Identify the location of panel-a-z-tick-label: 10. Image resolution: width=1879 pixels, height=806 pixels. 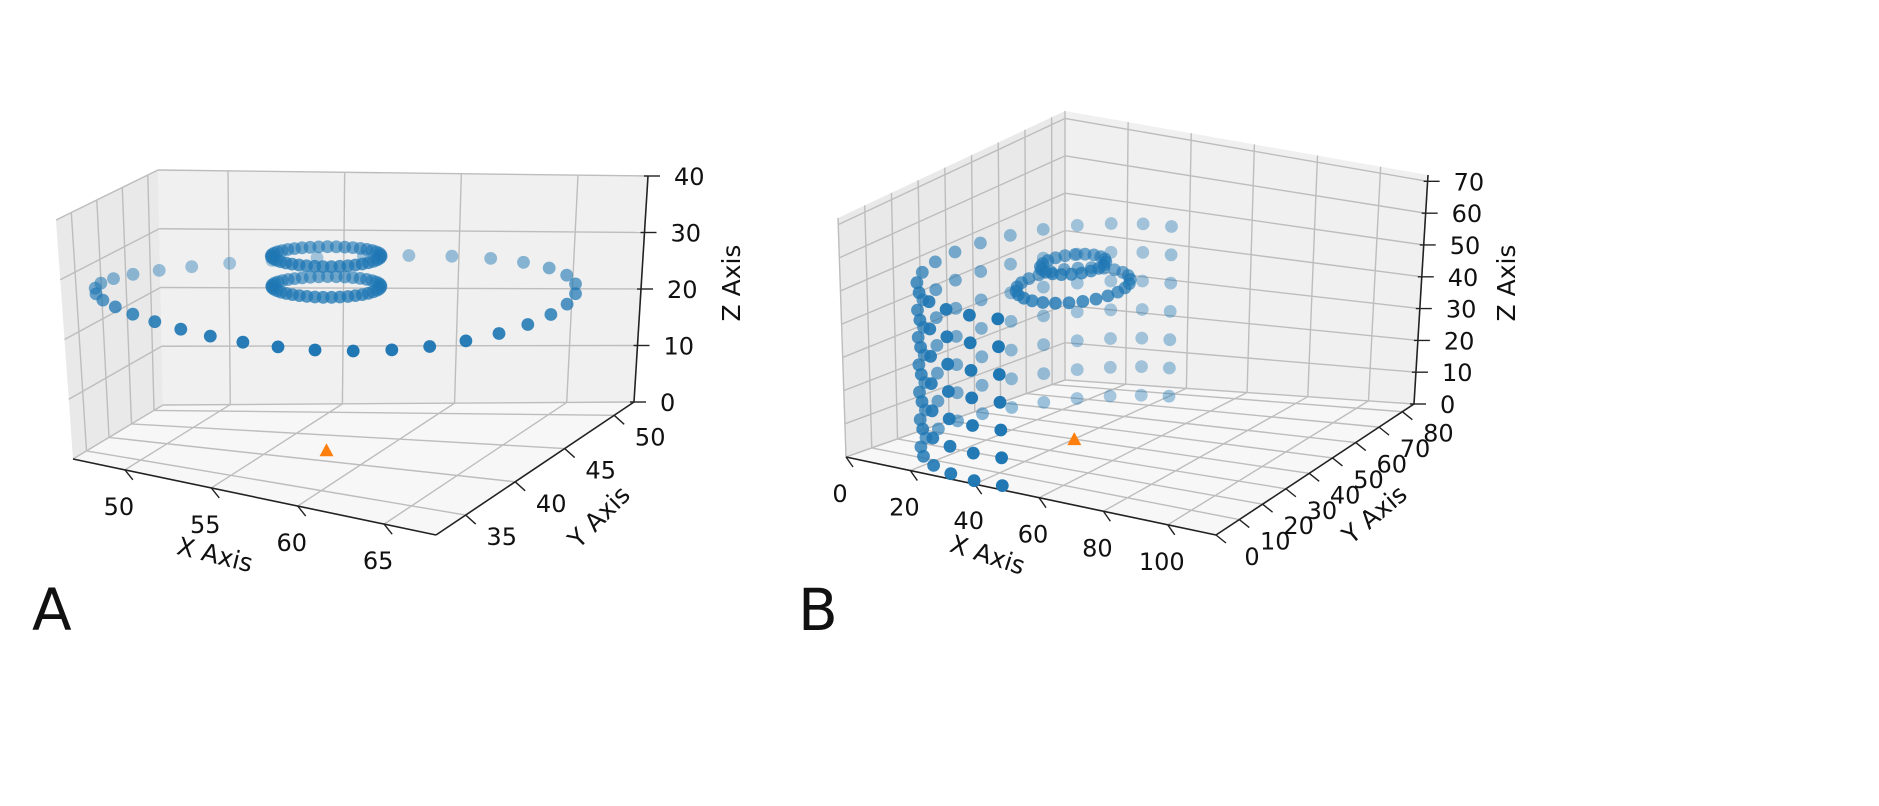
(679, 347).